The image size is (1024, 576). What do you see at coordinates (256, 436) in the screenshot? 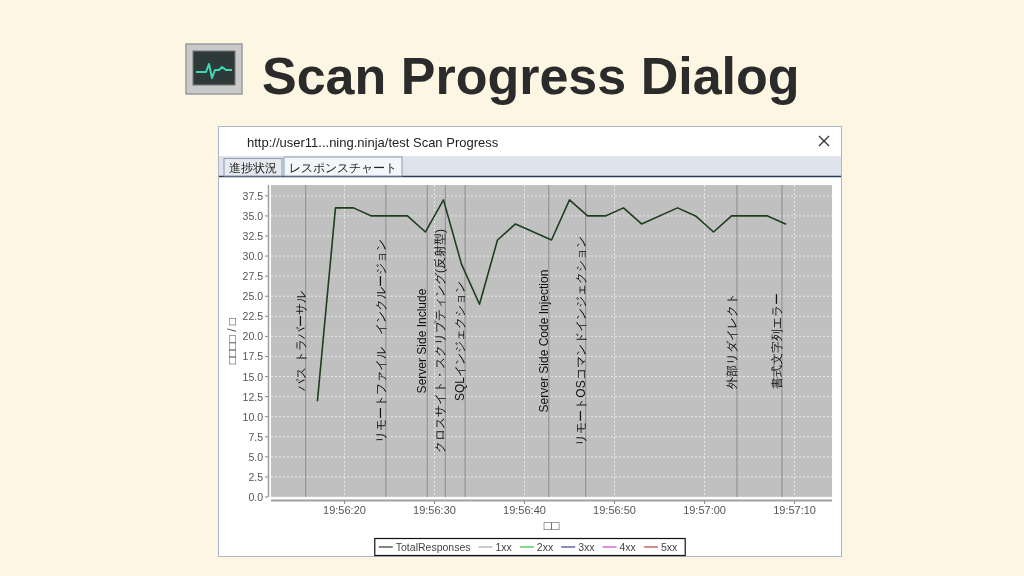
I see `y-tick-label: 7.5` at bounding box center [256, 436].